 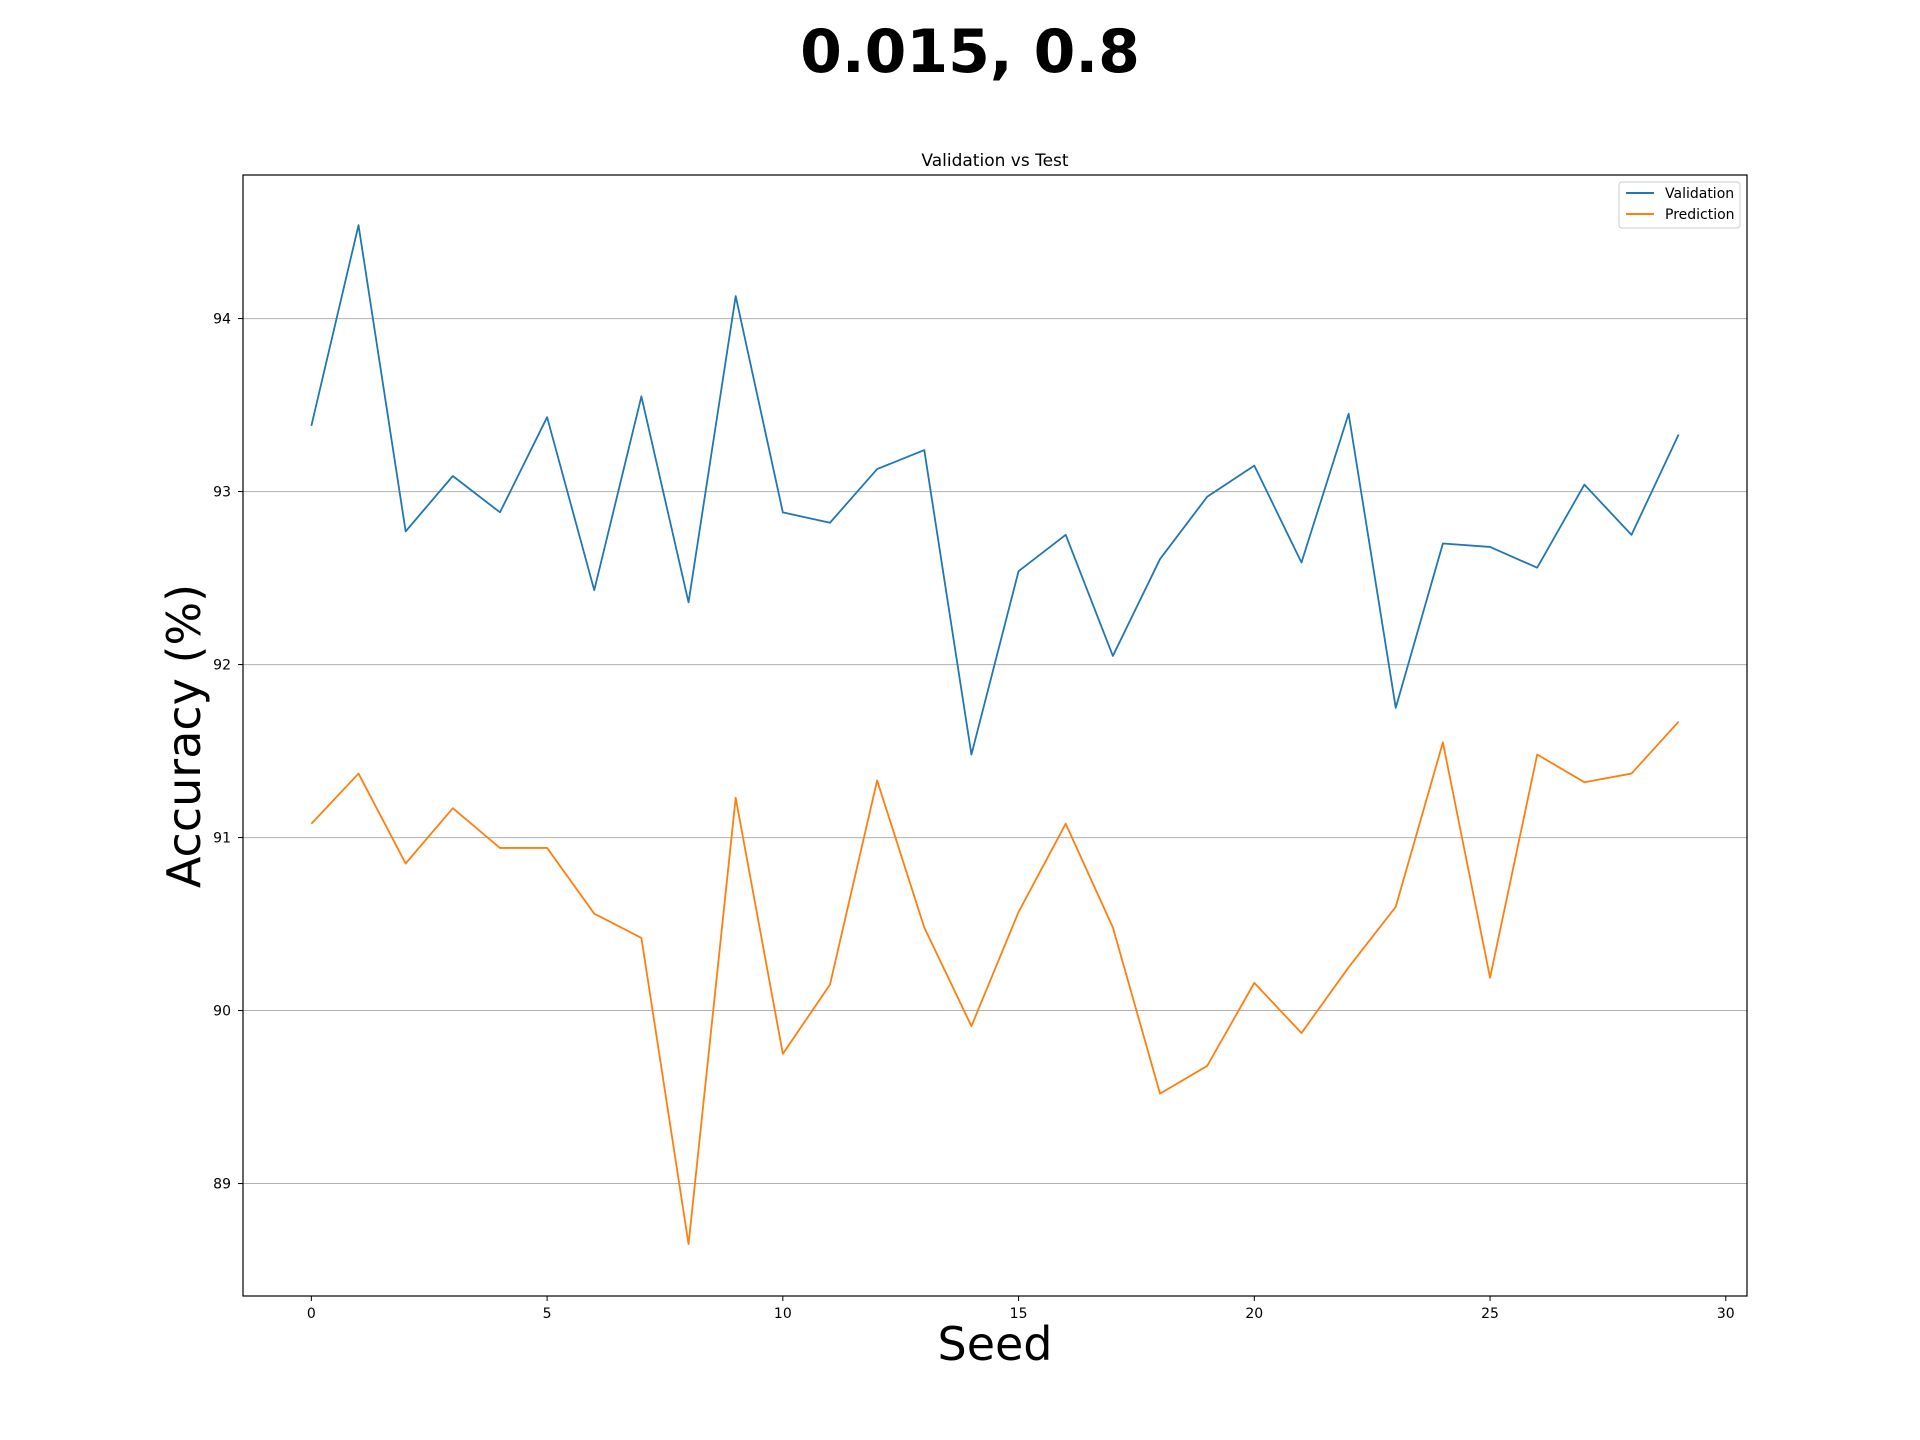 I want to click on y-tick-label-91: 91, so click(x=222, y=839).